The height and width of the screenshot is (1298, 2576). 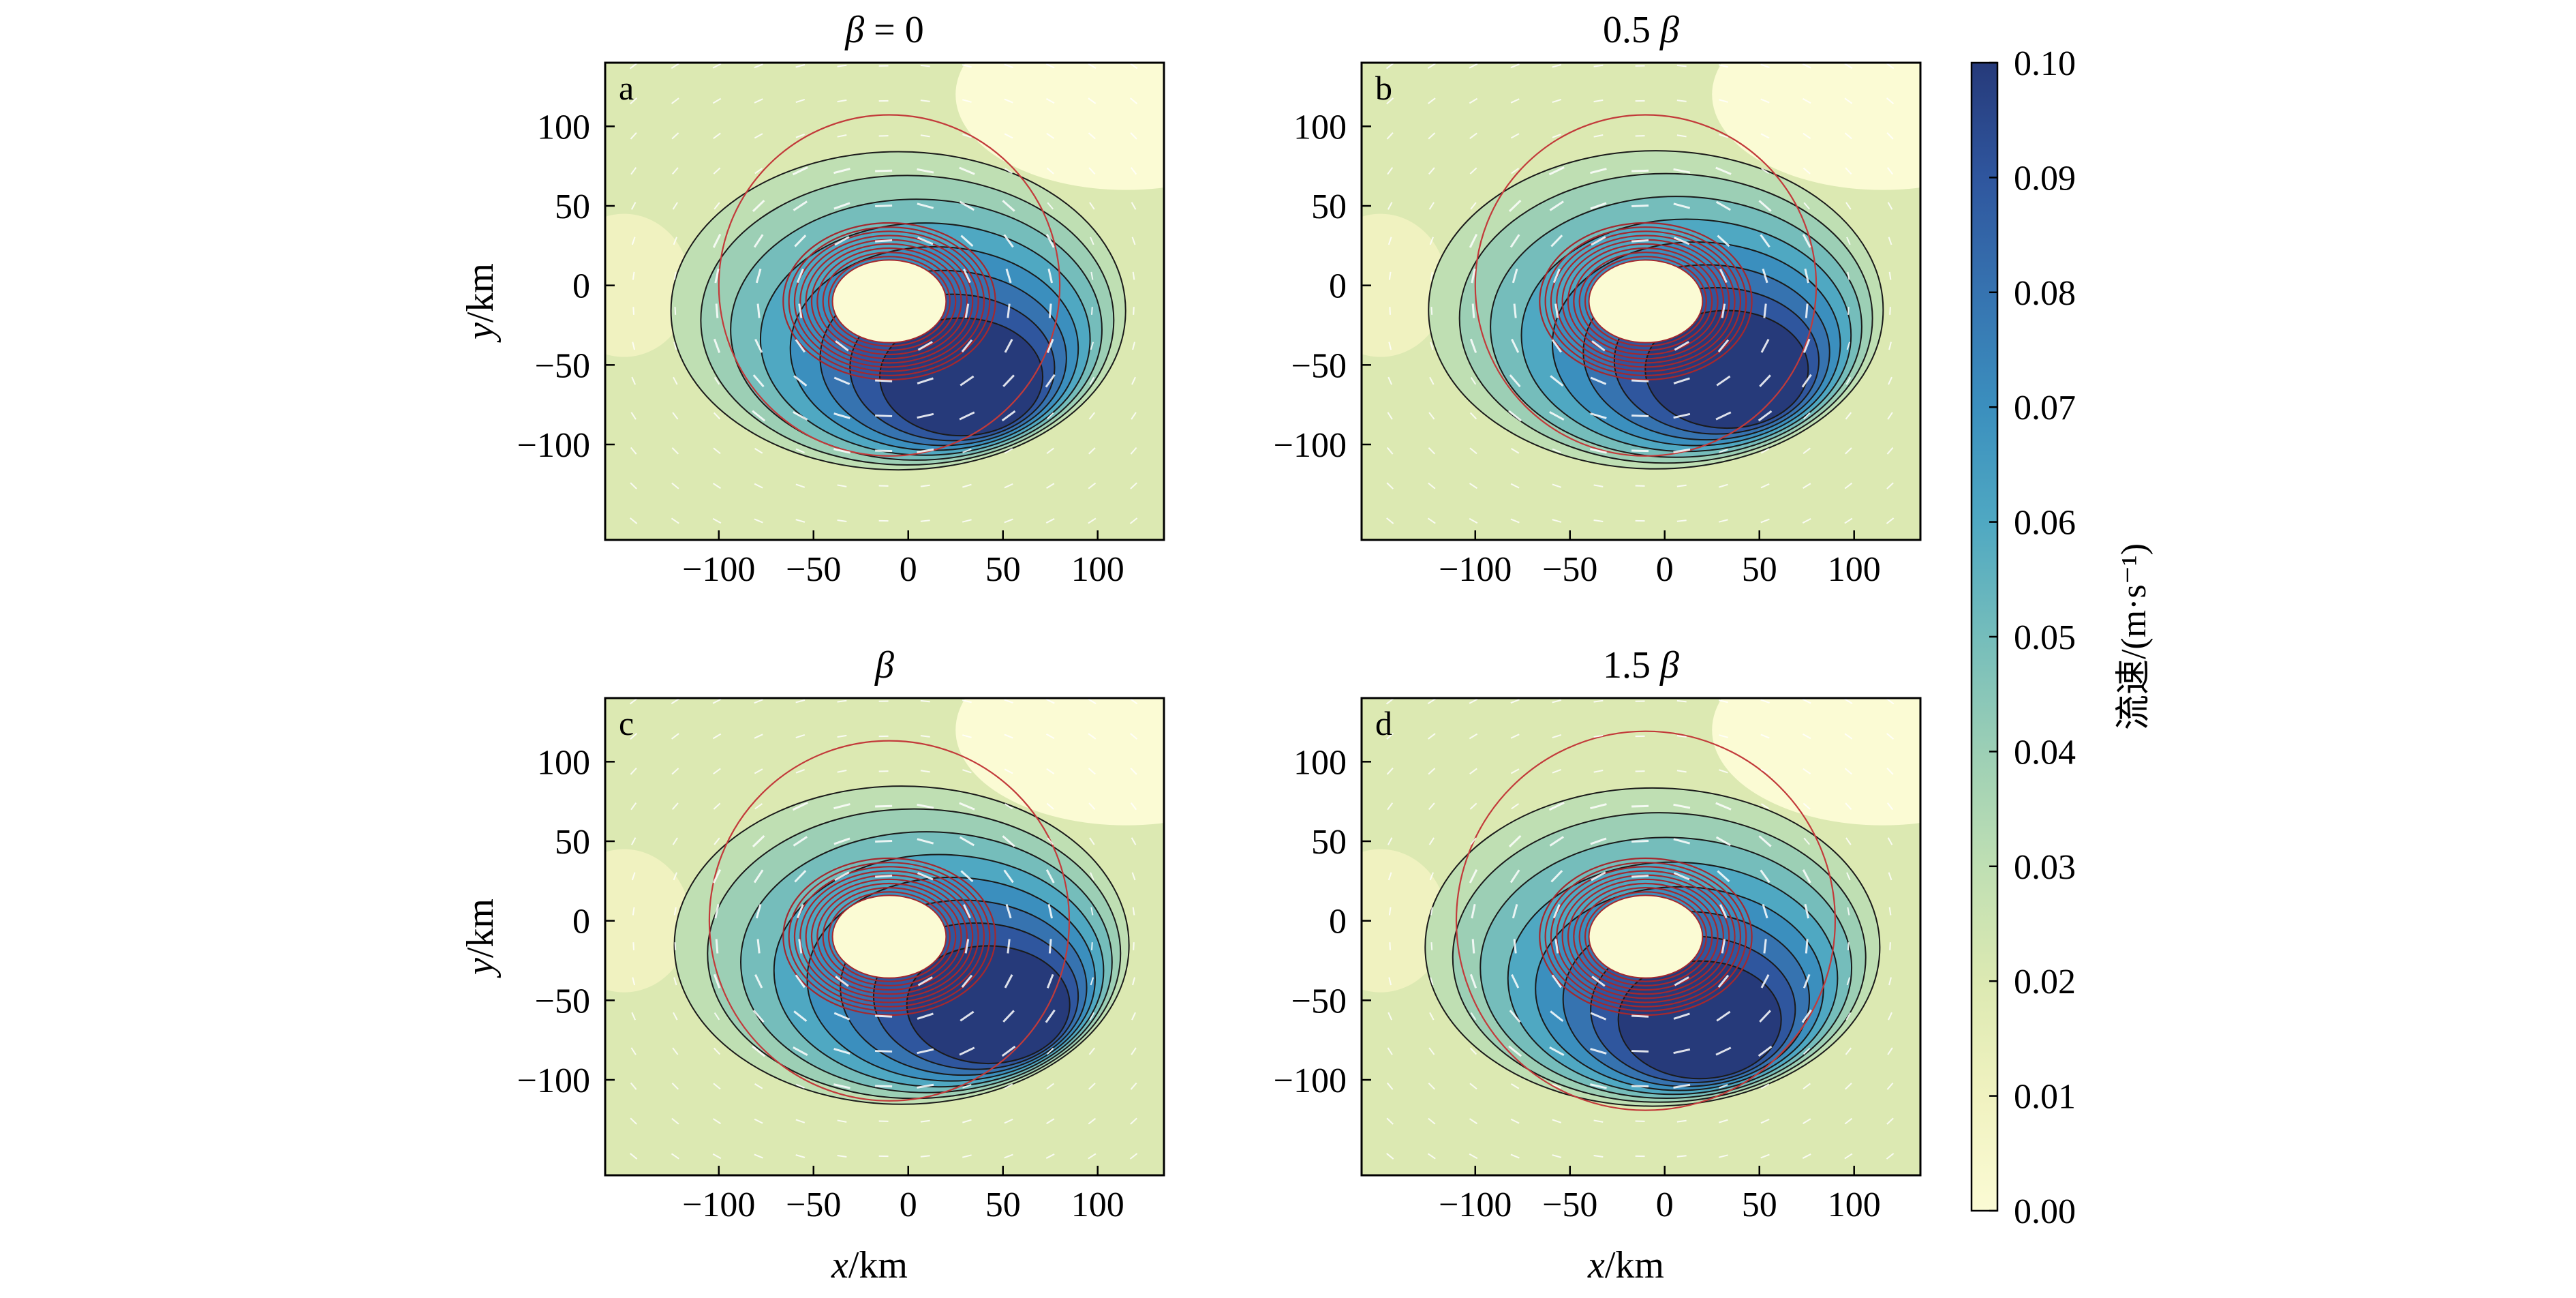 I want to click on vortex-core, so click(x=1646, y=302).